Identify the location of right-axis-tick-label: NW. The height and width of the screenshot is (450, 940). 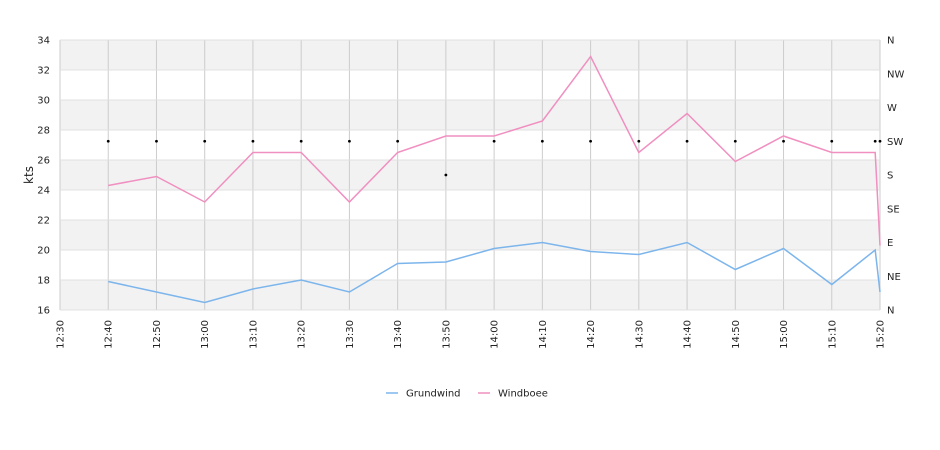
(895, 74).